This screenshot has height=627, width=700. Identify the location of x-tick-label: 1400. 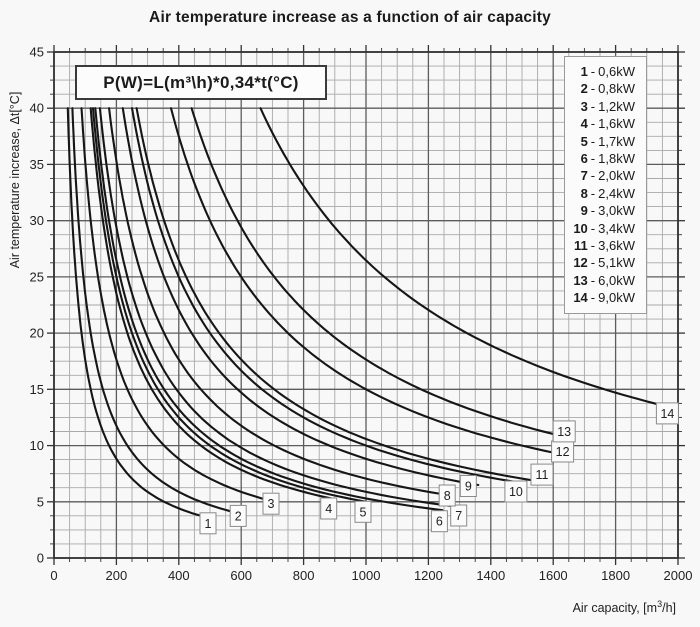
(490, 575).